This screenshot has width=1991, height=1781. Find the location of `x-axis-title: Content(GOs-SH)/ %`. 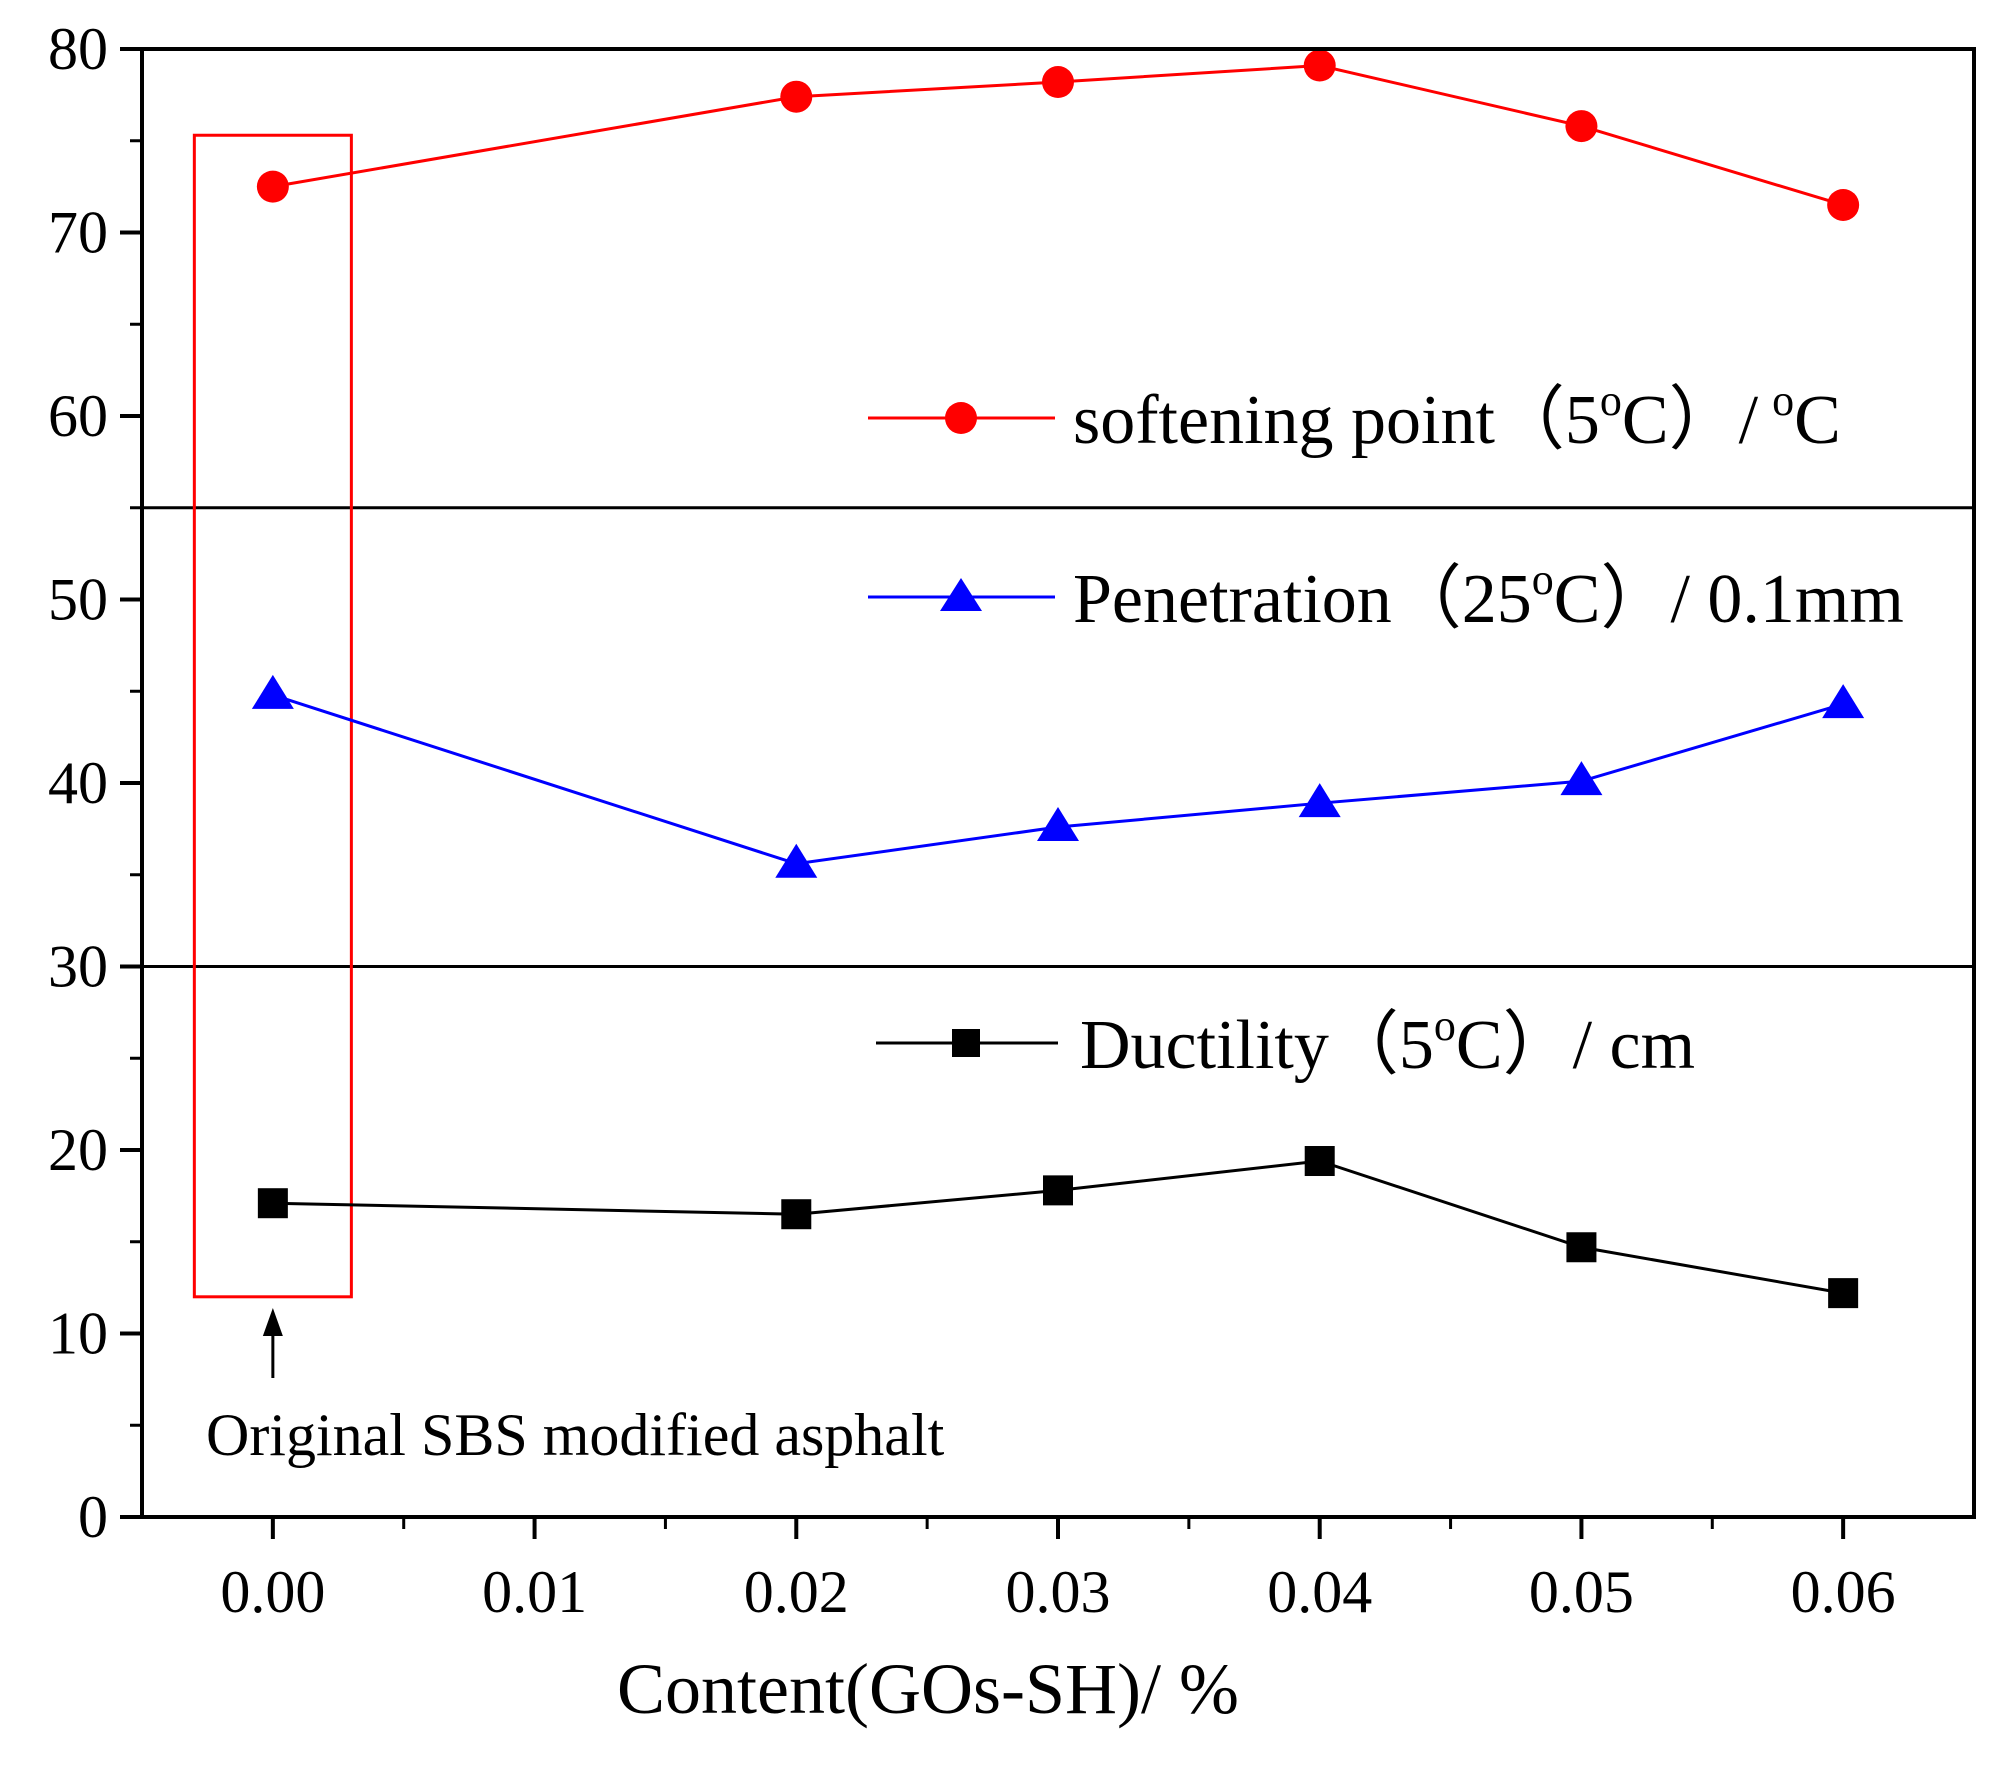

x-axis-title: Content(GOs-SH)/ % is located at coordinates (928, 1689).